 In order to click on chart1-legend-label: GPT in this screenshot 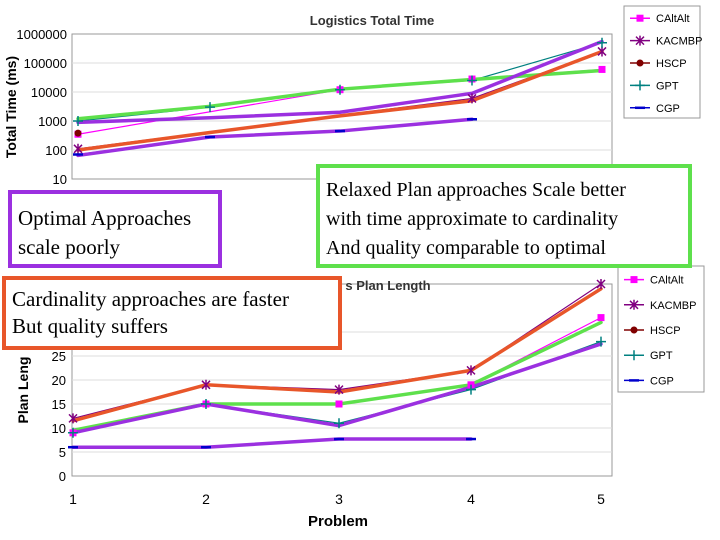, I will do `click(667, 86)`.